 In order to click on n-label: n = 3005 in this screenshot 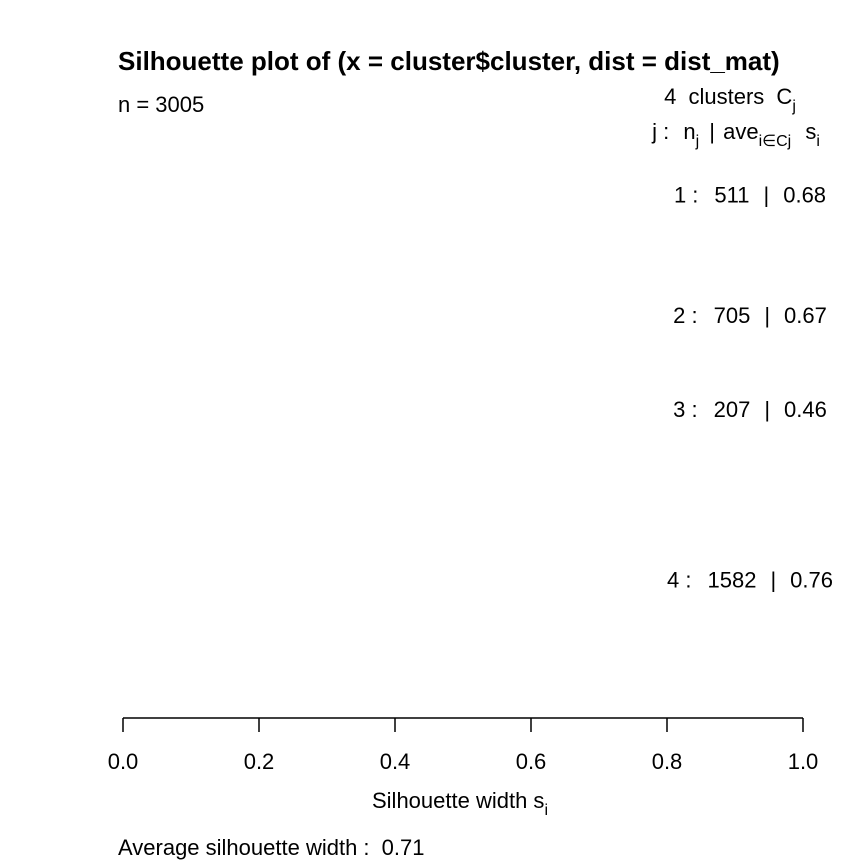, I will do `click(161, 104)`.